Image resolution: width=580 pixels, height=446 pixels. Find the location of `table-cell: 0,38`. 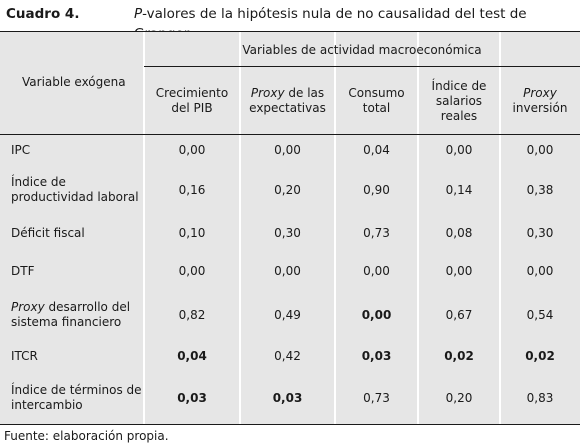

table-cell: 0,38 is located at coordinates (540, 190).